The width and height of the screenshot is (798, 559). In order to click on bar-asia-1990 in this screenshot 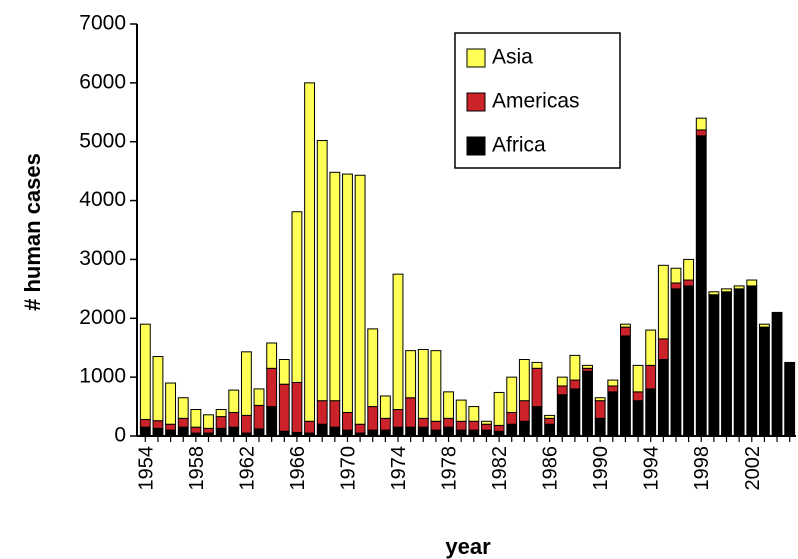, I will do `click(600, 399)`.